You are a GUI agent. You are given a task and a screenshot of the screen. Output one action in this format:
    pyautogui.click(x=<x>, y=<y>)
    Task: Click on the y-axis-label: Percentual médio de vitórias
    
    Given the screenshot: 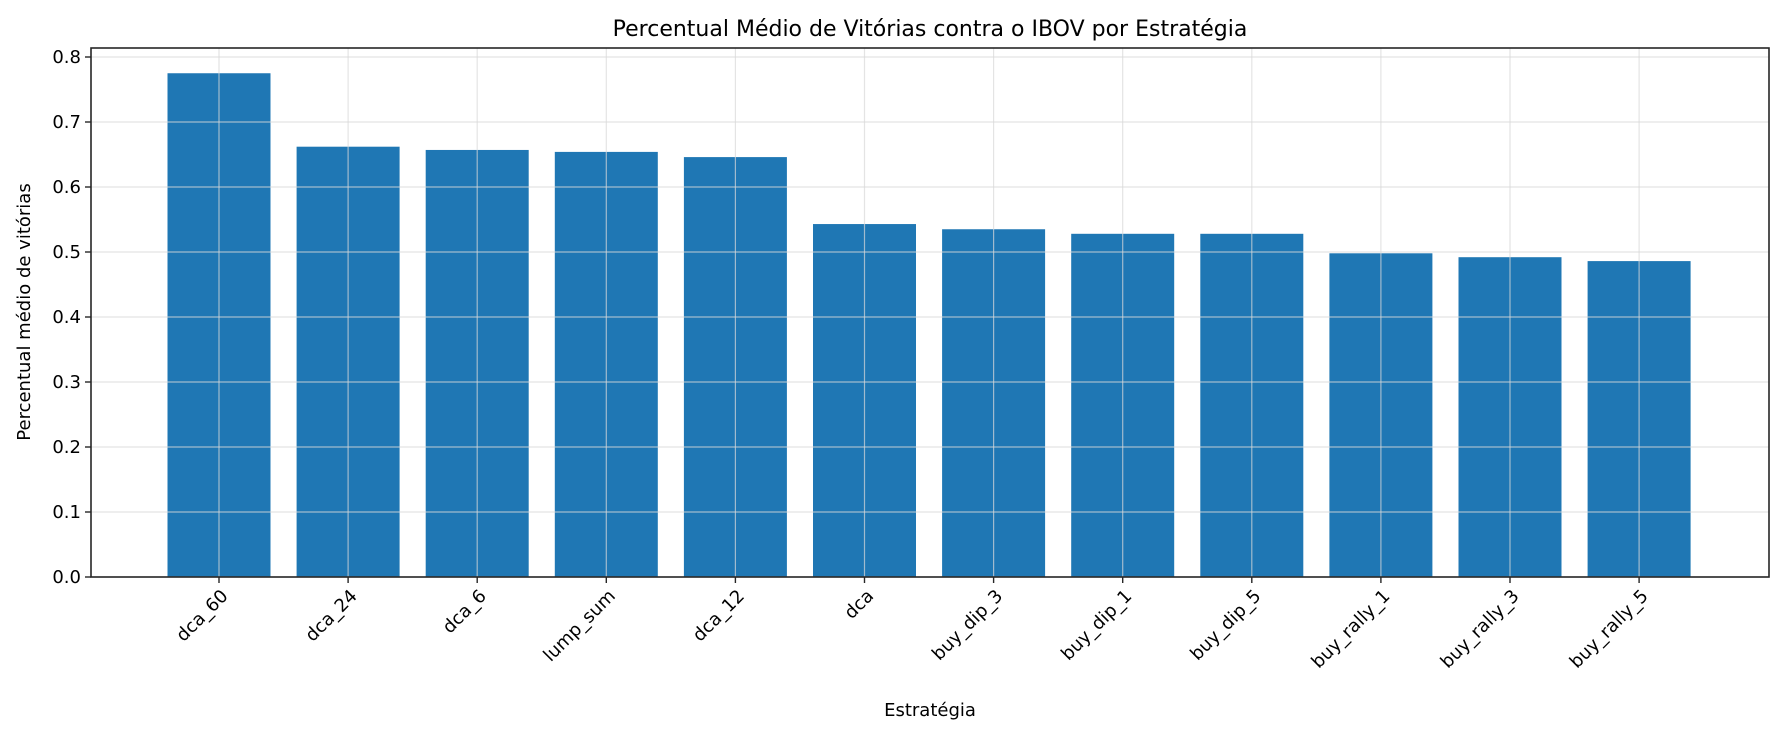 What is the action you would take?
    pyautogui.click(x=24, y=311)
    